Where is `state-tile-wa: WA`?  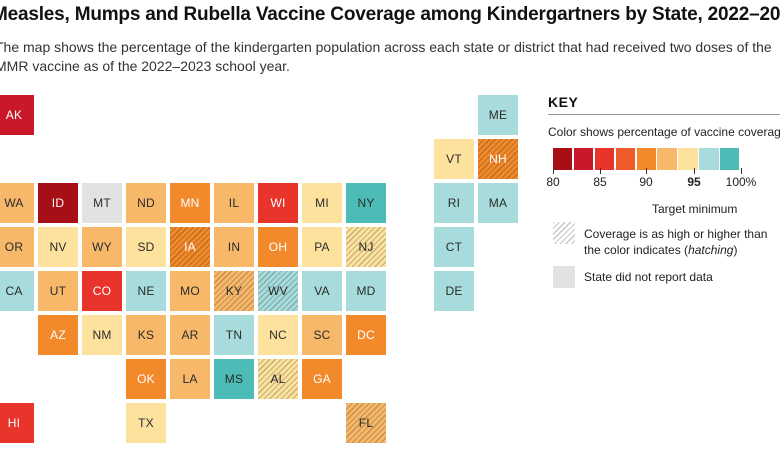 state-tile-wa: WA is located at coordinates (17, 203).